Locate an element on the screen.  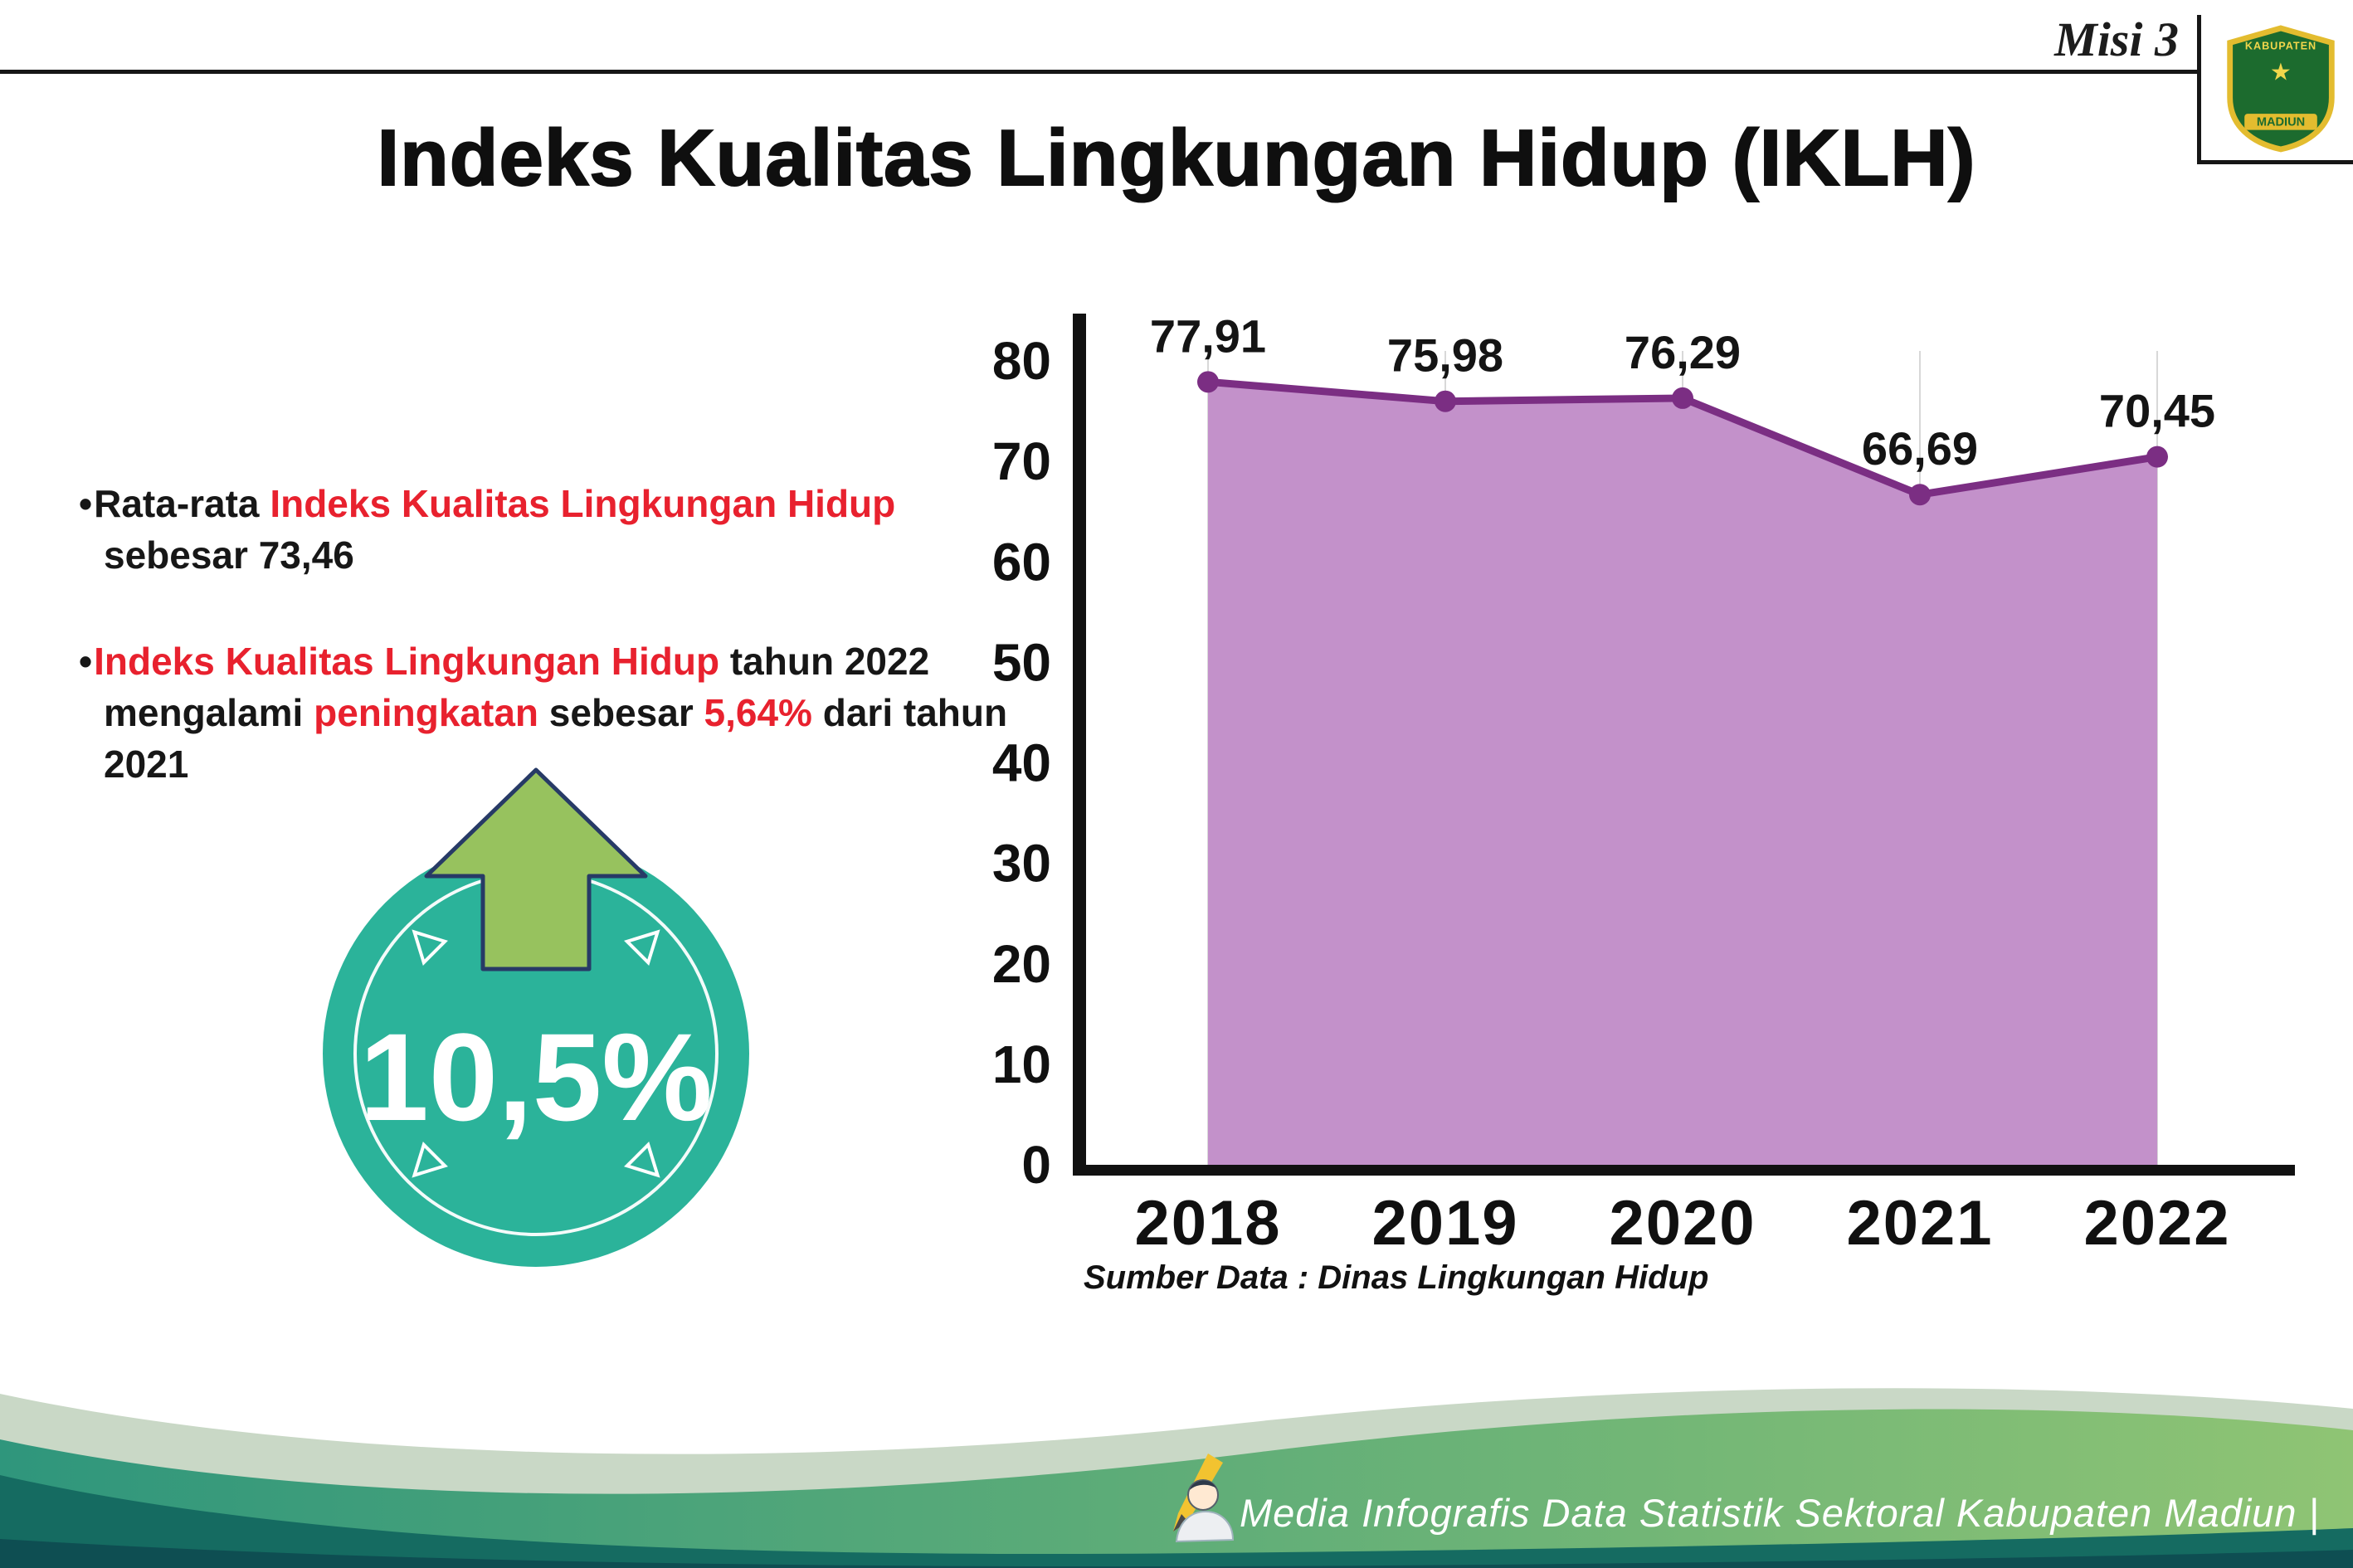
y-tick-label: 30 is located at coordinates (1021, 864).